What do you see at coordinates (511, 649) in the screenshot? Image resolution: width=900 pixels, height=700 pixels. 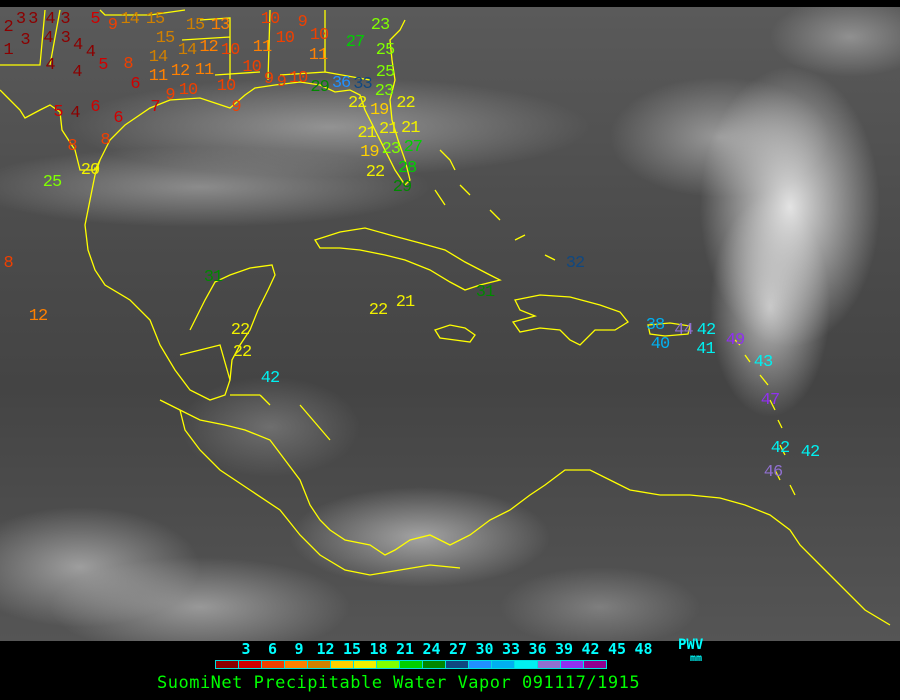 I see `legend-tick: 33` at bounding box center [511, 649].